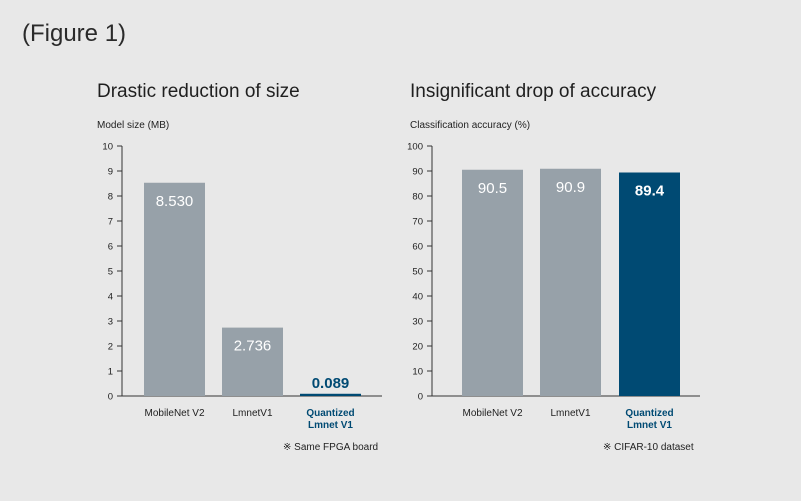 Image resolution: width=801 pixels, height=501 pixels. What do you see at coordinates (417, 322) in the screenshot?
I see `chart-2-y-tick-label: 30` at bounding box center [417, 322].